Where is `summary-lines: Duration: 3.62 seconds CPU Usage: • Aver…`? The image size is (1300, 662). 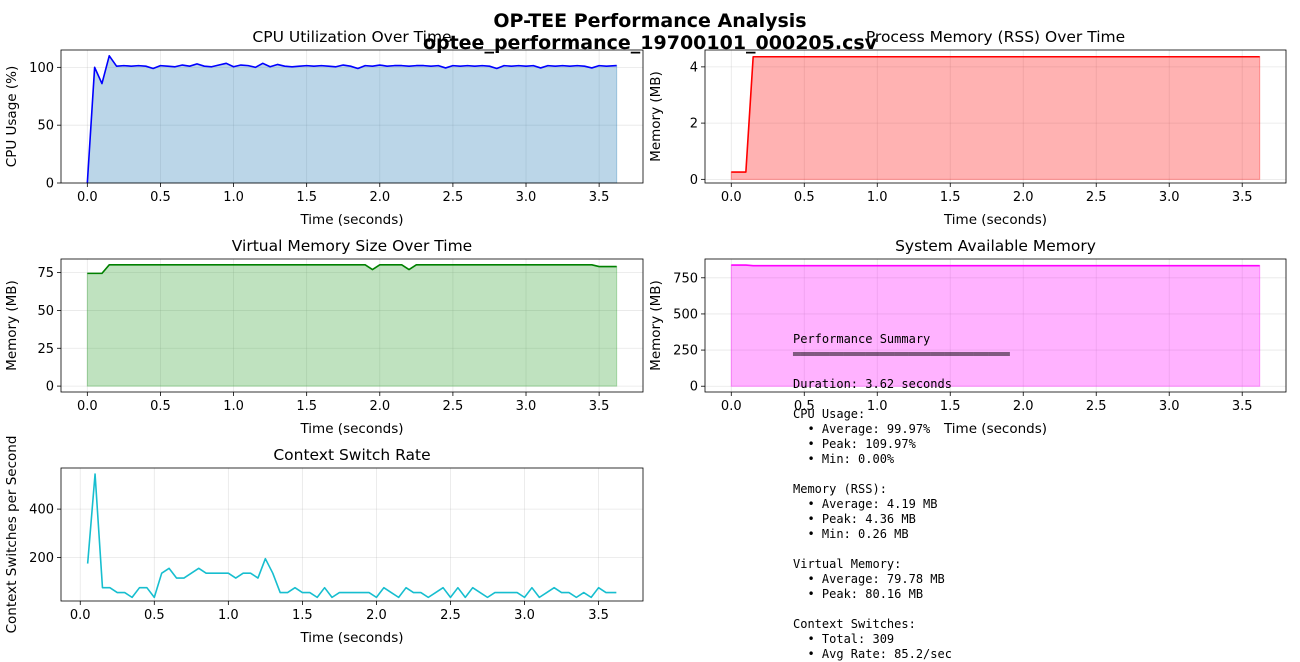
summary-lines: Duration: 3.62 seconds CPU Usage: • Aver… is located at coordinates (872, 519).